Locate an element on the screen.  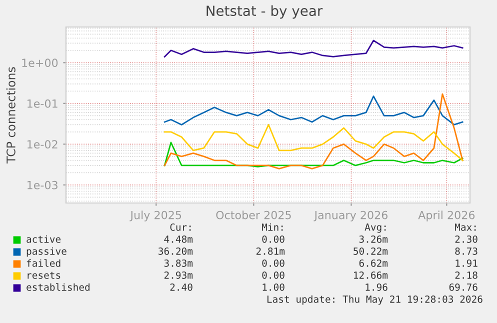
text: Max: is located at coordinates (465, 227).